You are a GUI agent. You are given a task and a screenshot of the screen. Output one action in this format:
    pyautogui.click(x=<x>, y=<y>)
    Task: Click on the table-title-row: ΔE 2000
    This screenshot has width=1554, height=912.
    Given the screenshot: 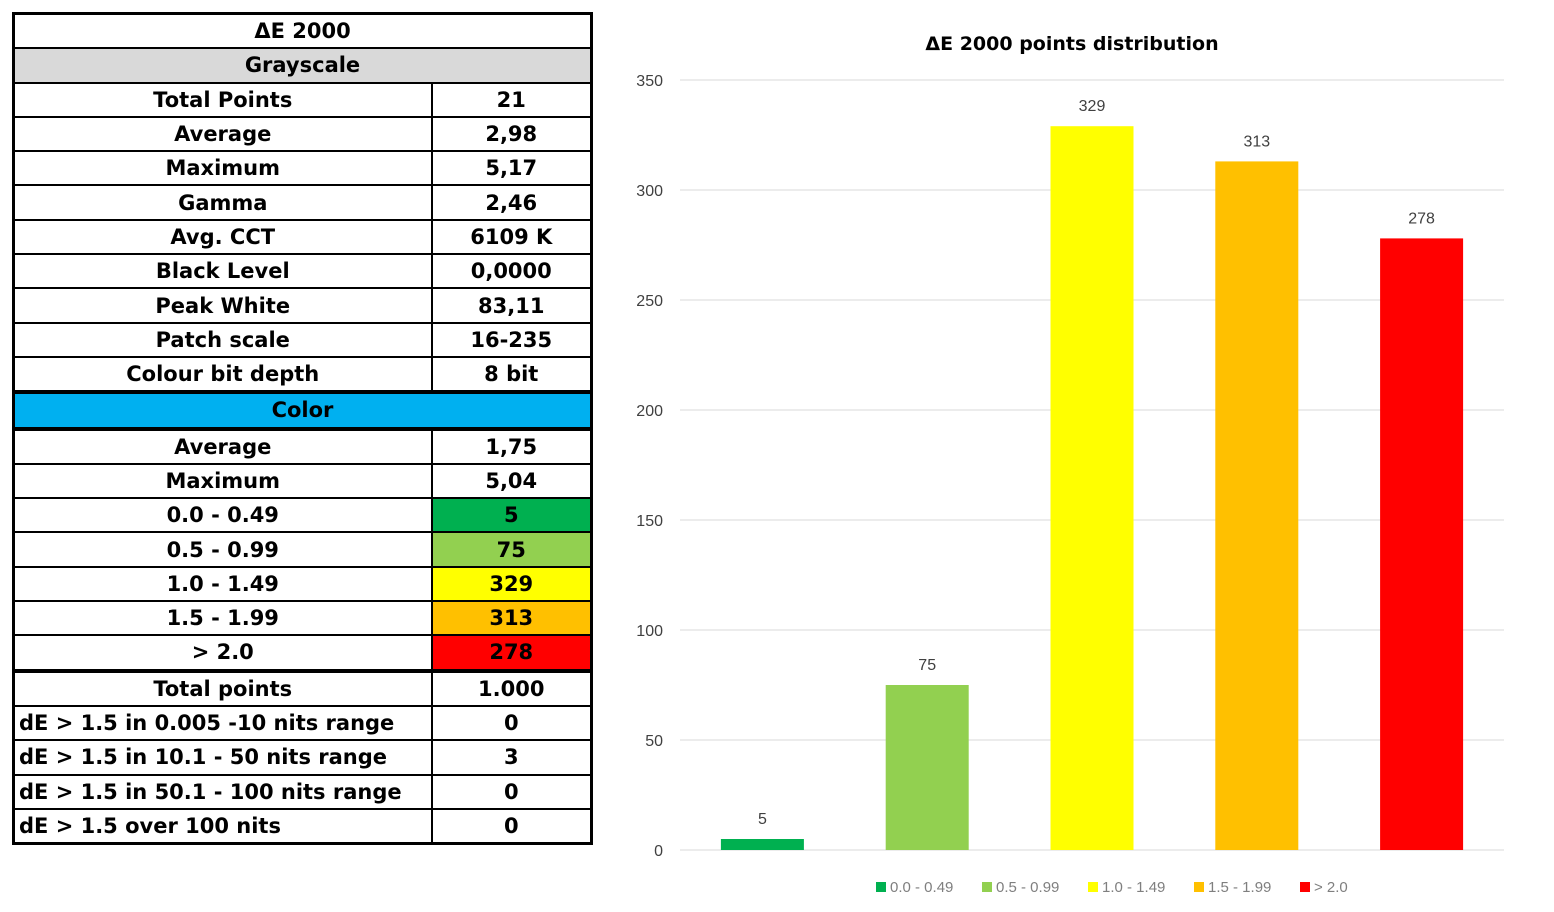 What is the action you would take?
    pyautogui.click(x=302, y=31)
    